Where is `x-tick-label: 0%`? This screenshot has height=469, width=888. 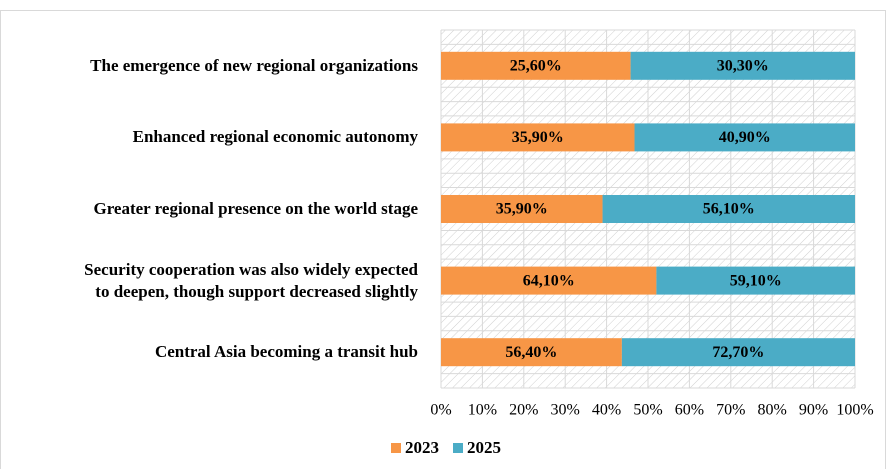
x-tick-label: 0% is located at coordinates (440, 410).